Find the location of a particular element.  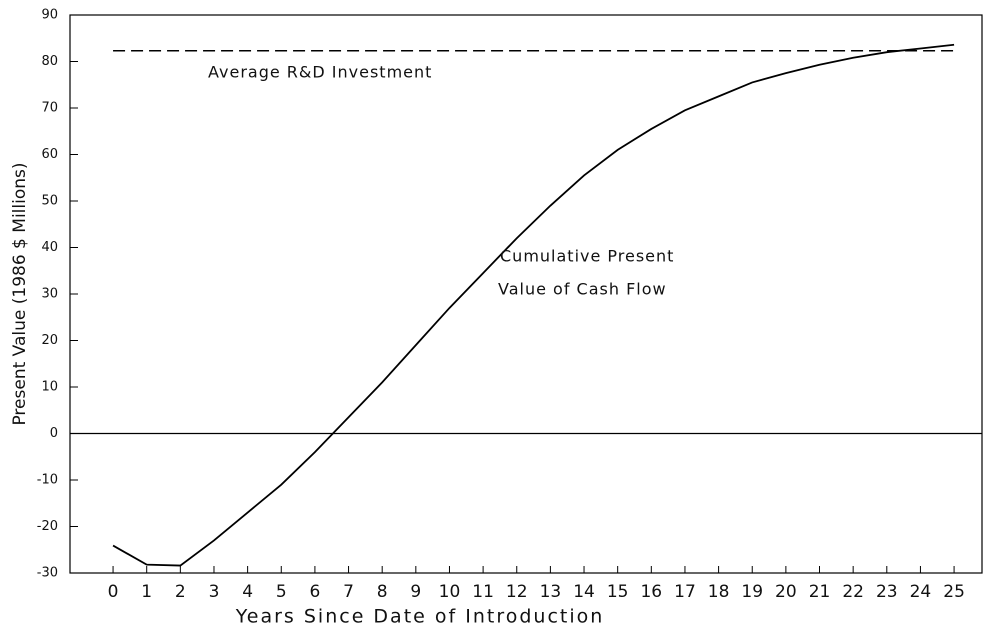

x-tick-label: 4 is located at coordinates (247, 592).